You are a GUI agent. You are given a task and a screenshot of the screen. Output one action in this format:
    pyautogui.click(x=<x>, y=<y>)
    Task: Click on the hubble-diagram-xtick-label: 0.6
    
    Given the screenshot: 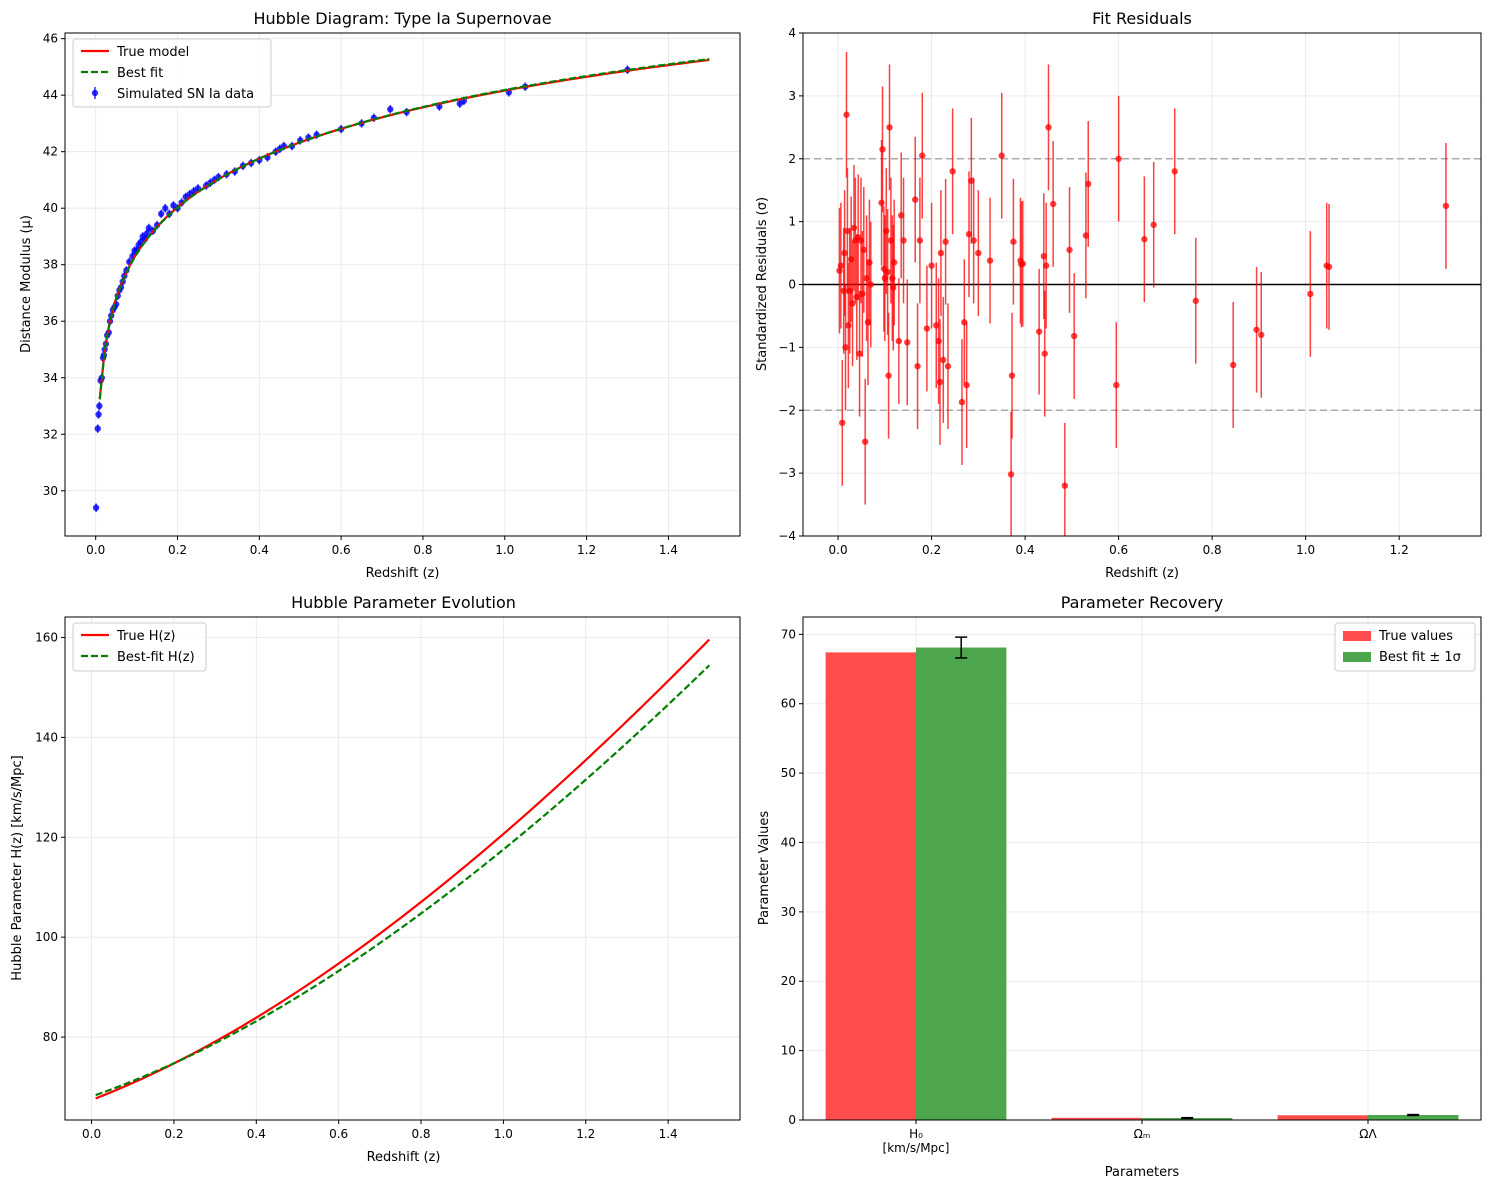 What is the action you would take?
    pyautogui.click(x=341, y=550)
    